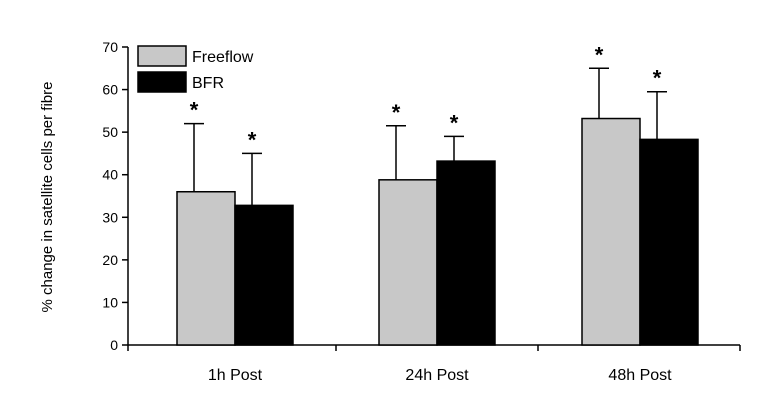 Image resolution: width=777 pixels, height=417 pixels. I want to click on legend-swatch-bfr, so click(162, 82).